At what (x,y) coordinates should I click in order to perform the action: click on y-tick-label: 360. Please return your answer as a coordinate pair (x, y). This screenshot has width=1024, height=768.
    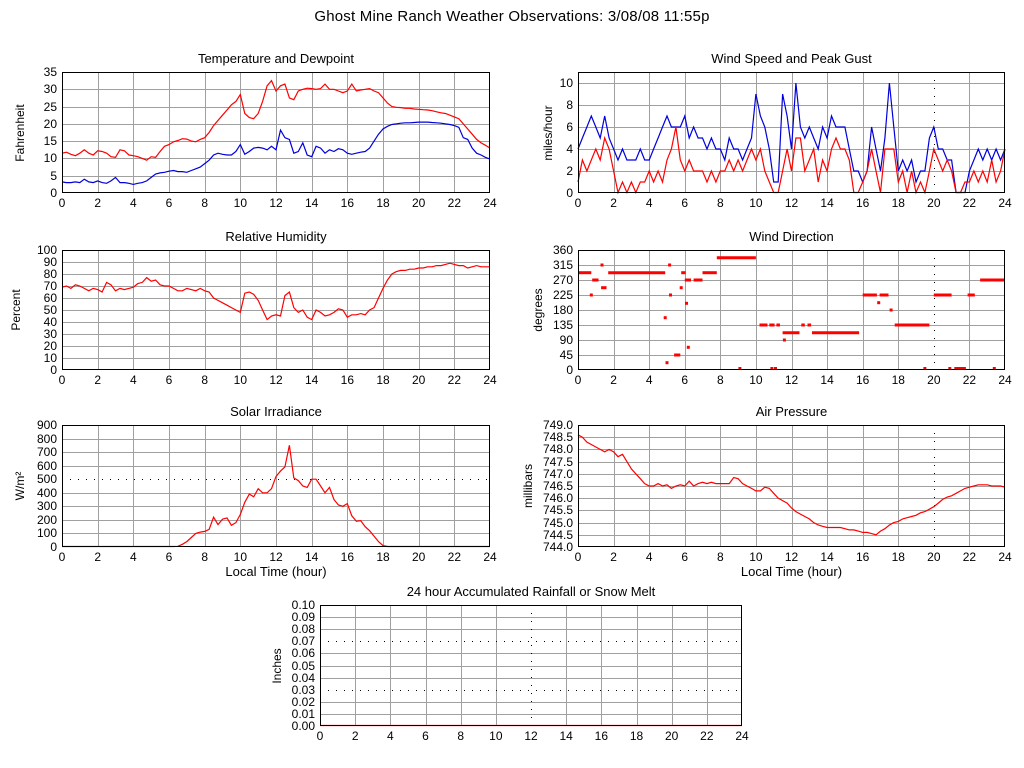
    Looking at the image, I should click on (562, 250).